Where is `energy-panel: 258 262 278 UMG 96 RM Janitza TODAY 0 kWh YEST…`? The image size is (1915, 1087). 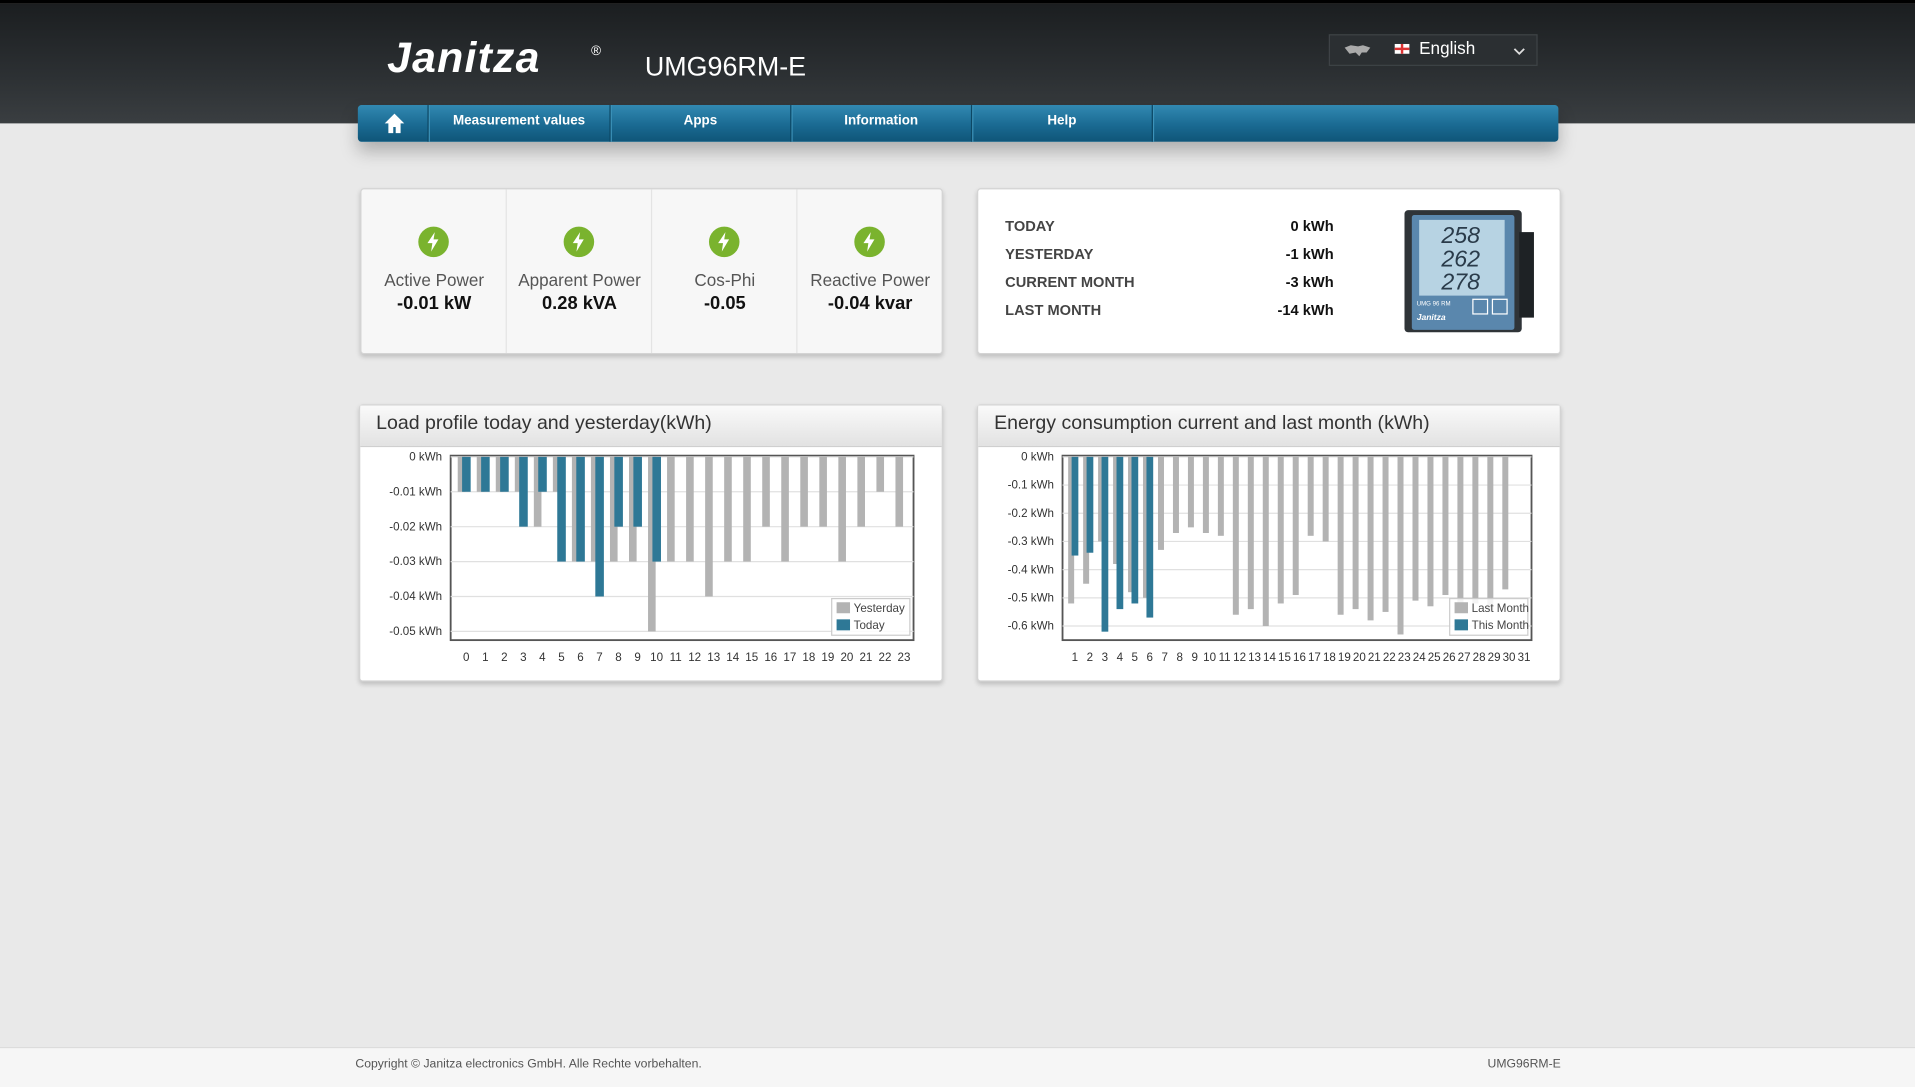 energy-panel: 258 262 278 UMG 96 RM Janitza TODAY 0 kWh YEST… is located at coordinates (1269, 271).